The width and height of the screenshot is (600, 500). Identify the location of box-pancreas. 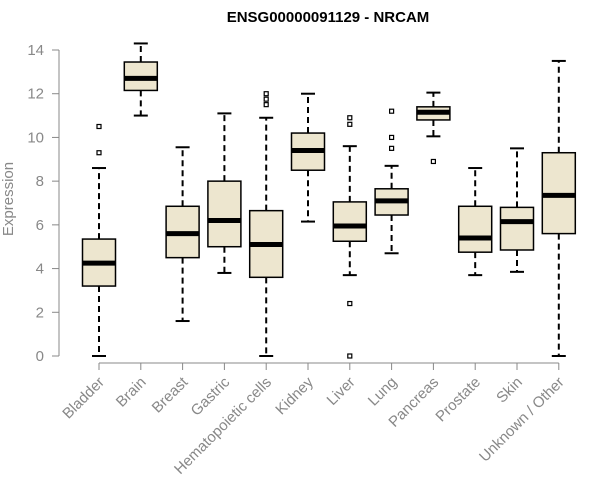
(433, 128).